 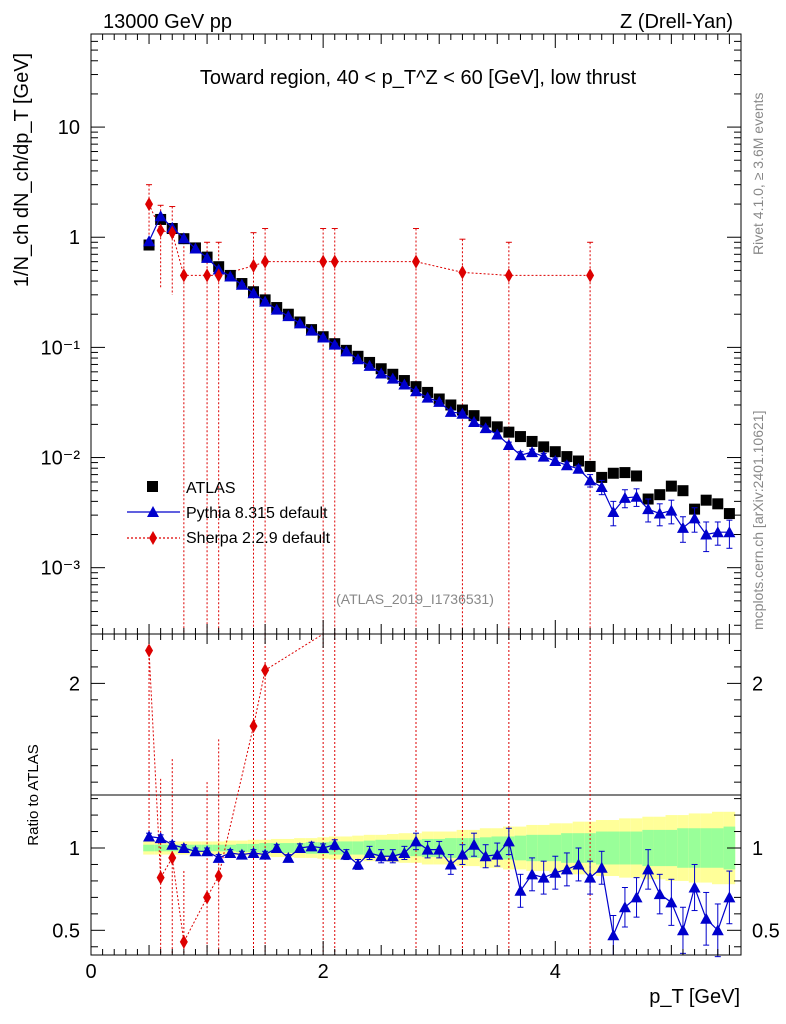 What do you see at coordinates (69, 128) in the screenshot?
I see `main-y-tick-label: 10` at bounding box center [69, 128].